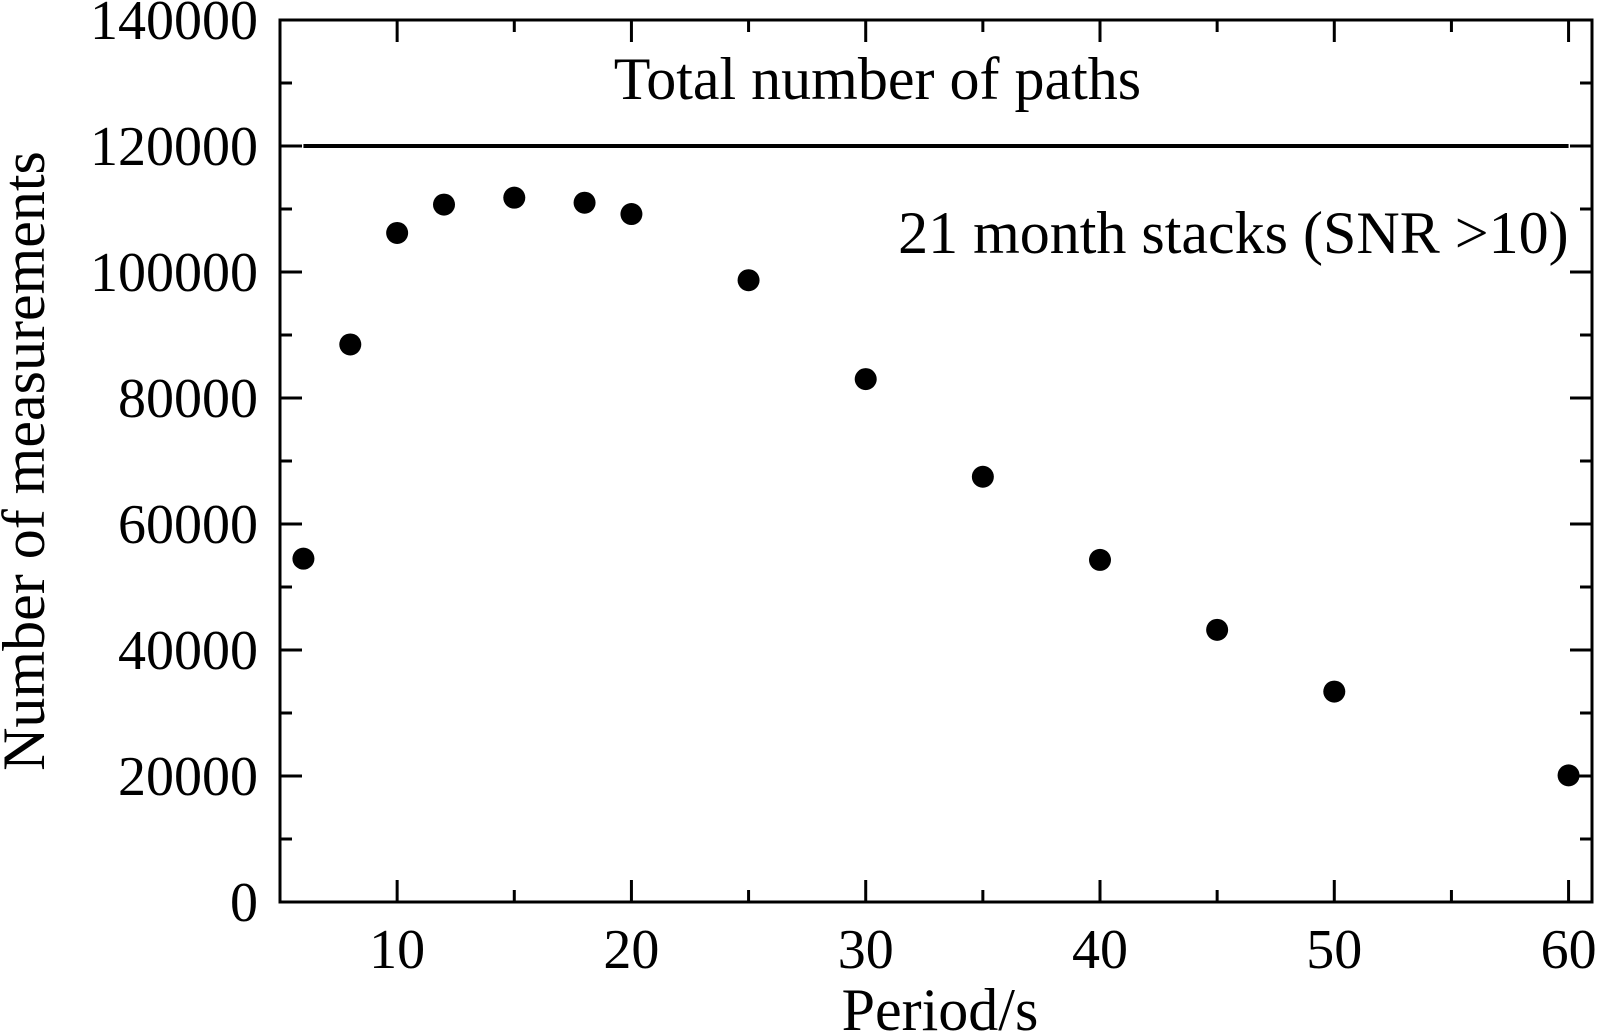 The height and width of the screenshot is (1036, 1602). What do you see at coordinates (188, 399) in the screenshot?
I see `y-tick-label: 80000` at bounding box center [188, 399].